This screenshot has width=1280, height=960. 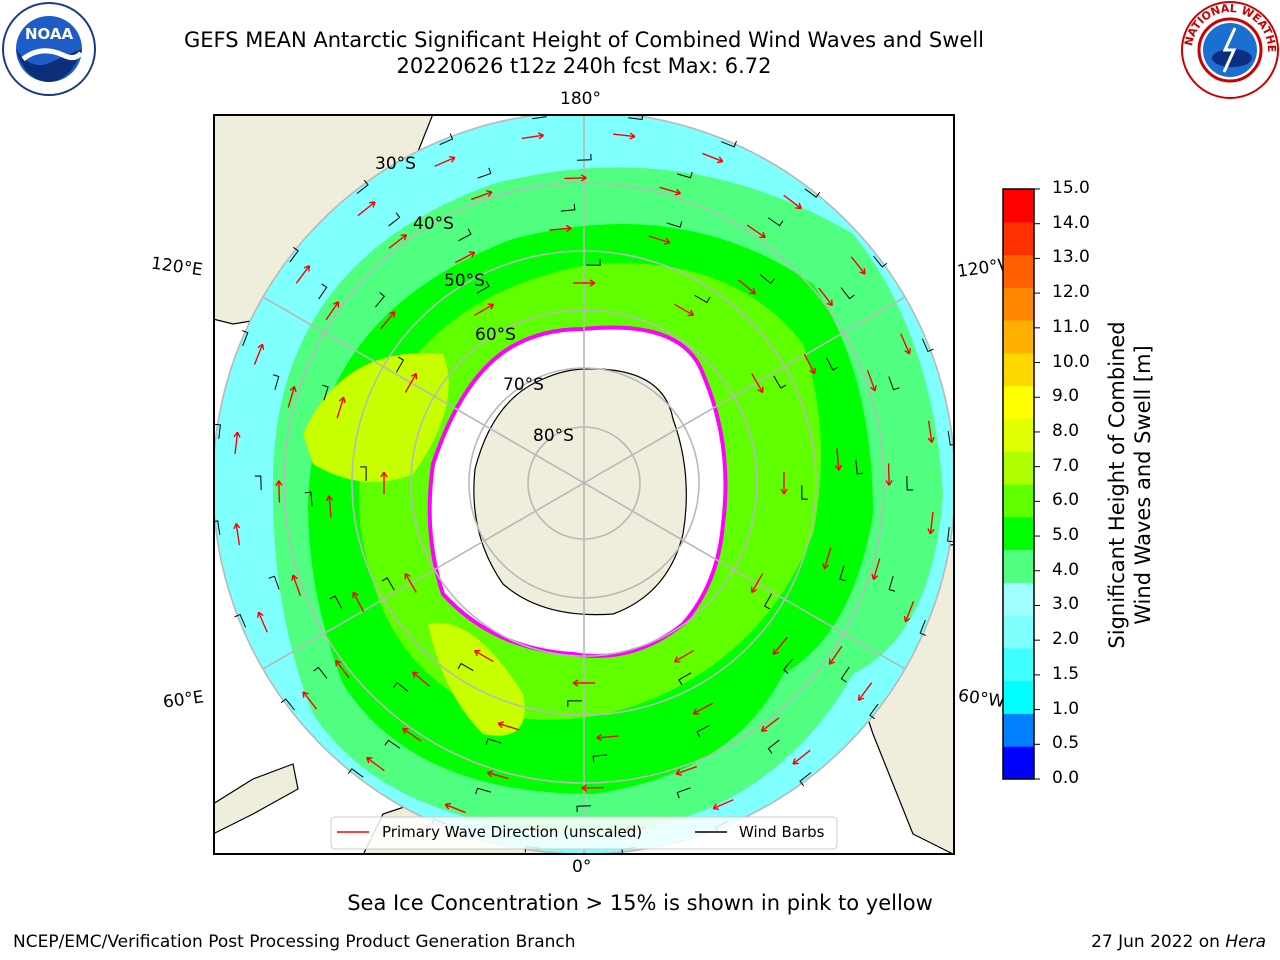 I want to click on colorbar-tick-label: 1.0, so click(x=1066, y=708).